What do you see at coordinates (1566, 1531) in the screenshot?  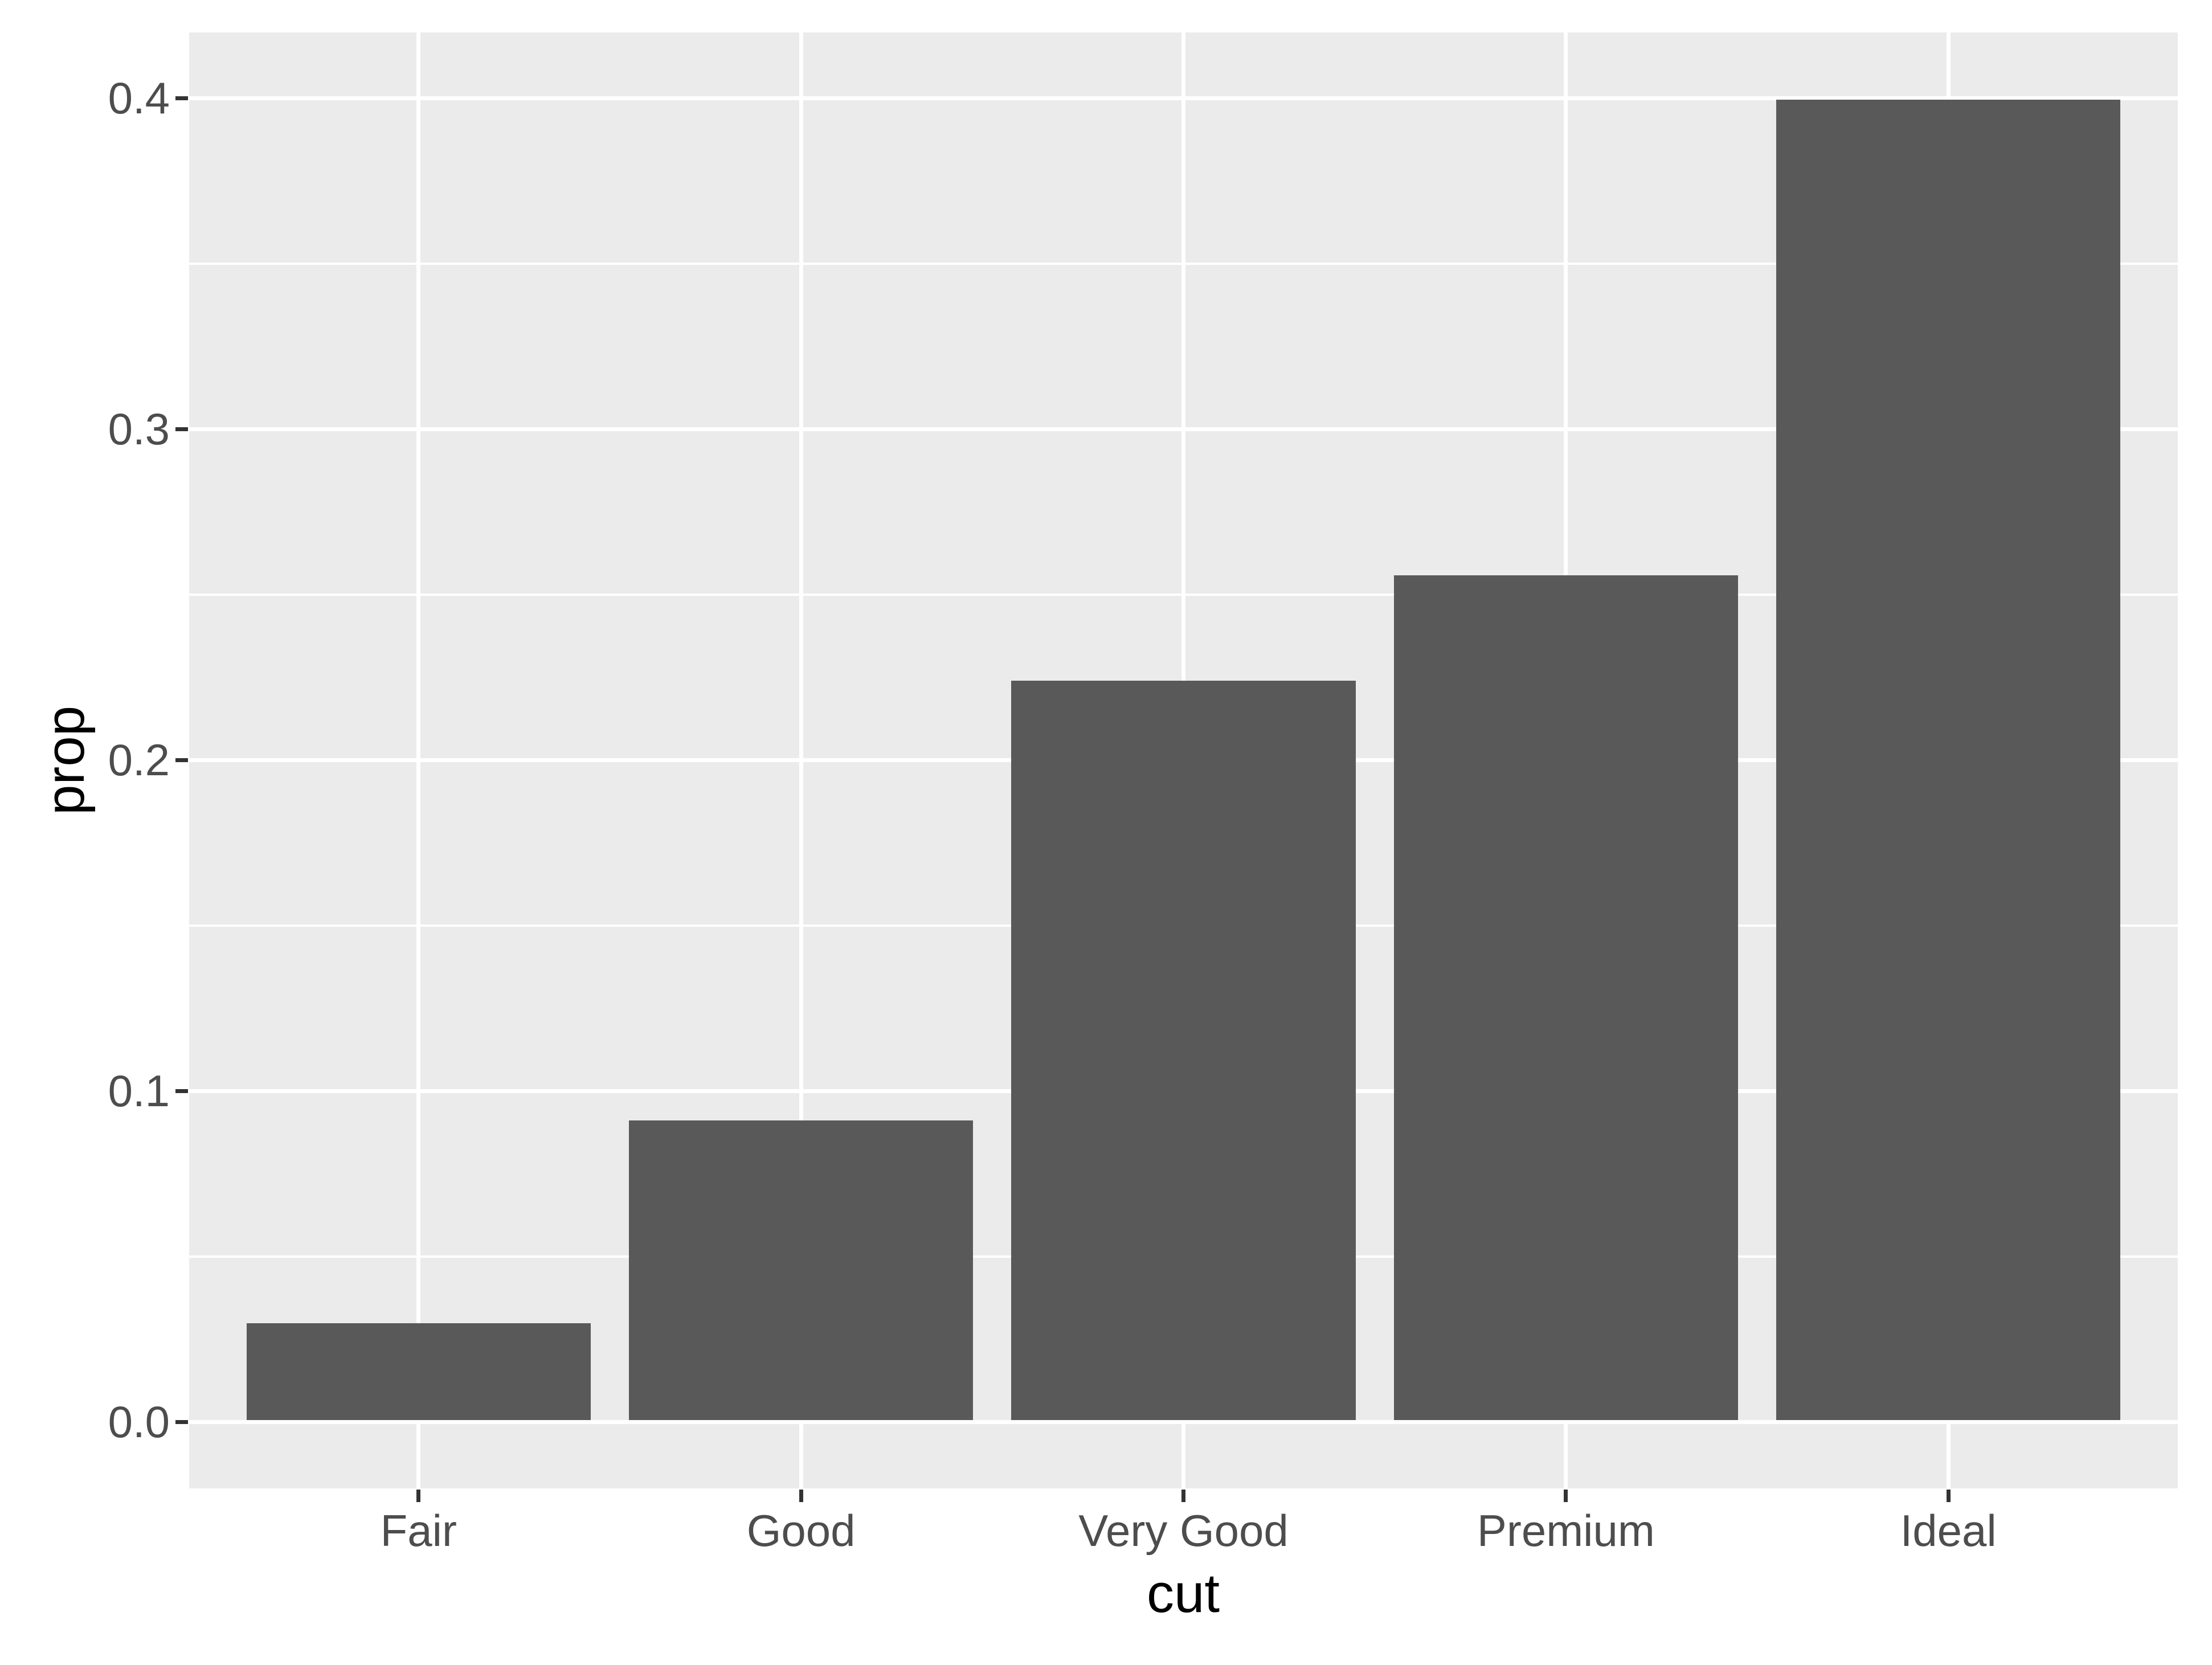 I see `x-tick-label: Premium` at bounding box center [1566, 1531].